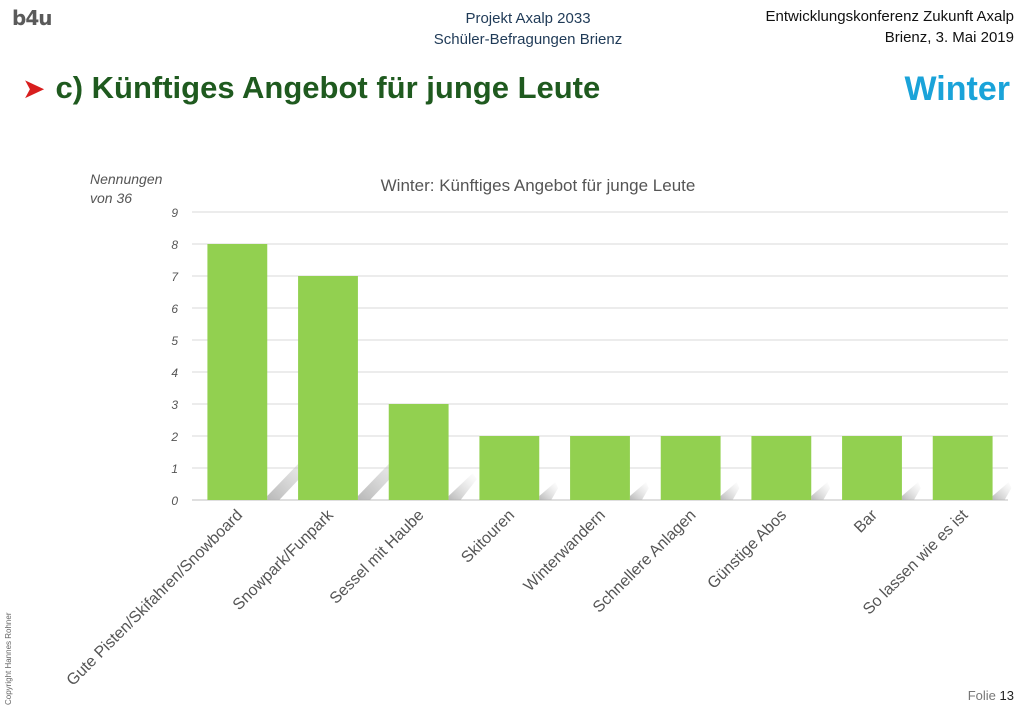 This screenshot has width=1024, height=709. What do you see at coordinates (8, 659) in the screenshot?
I see `copyright-notice: Copyright Hannes Rohner` at bounding box center [8, 659].